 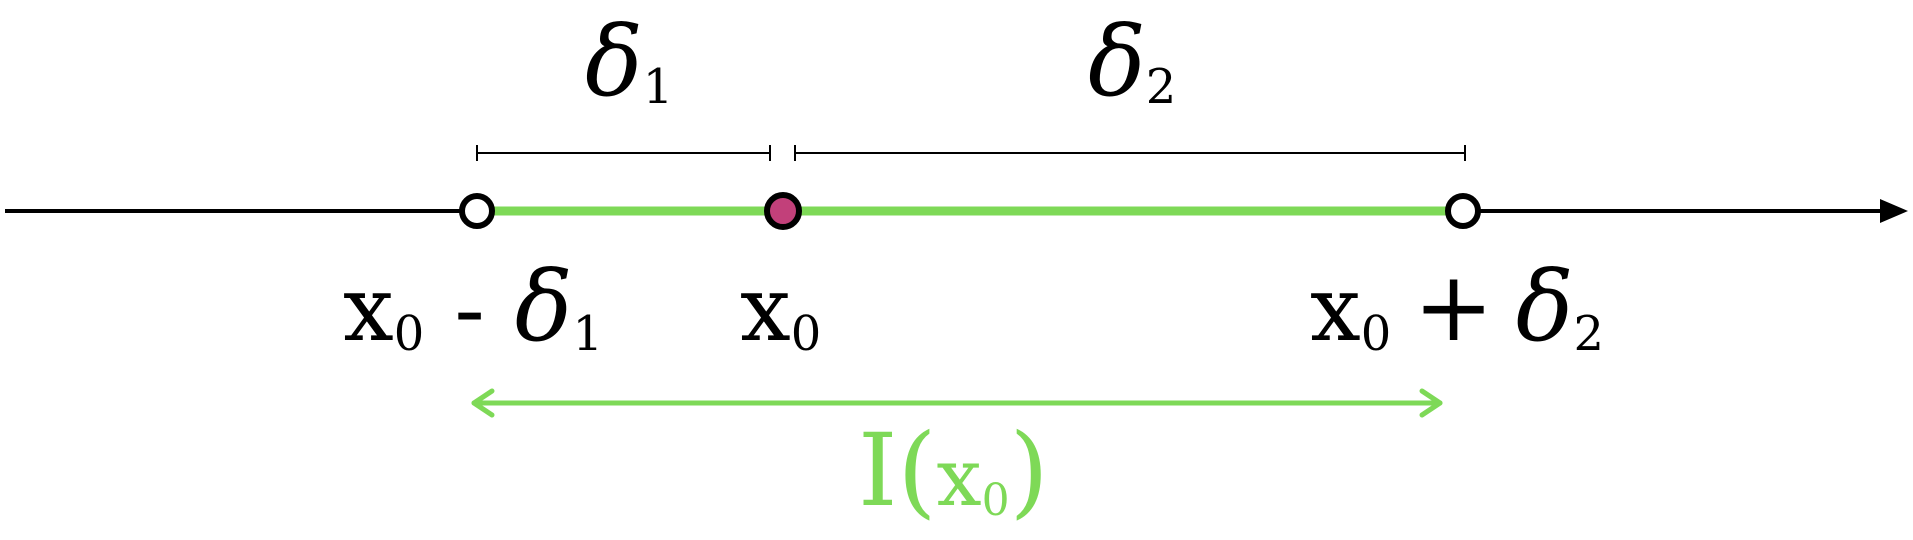 What do you see at coordinates (473, 307) in the screenshot?
I see `left-endpoint-label: x0- δ1` at bounding box center [473, 307].